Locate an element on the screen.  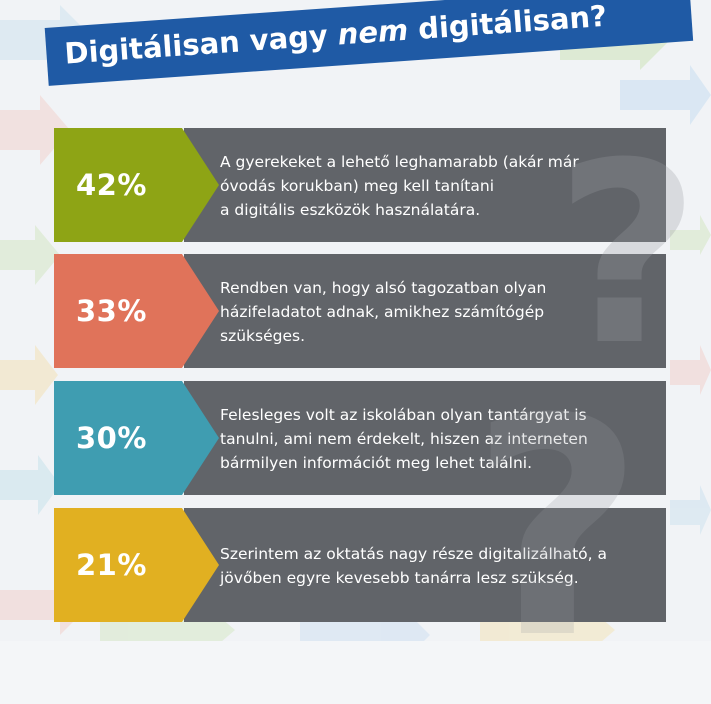
title-emphasis: nem is located at coordinates (373, 32).